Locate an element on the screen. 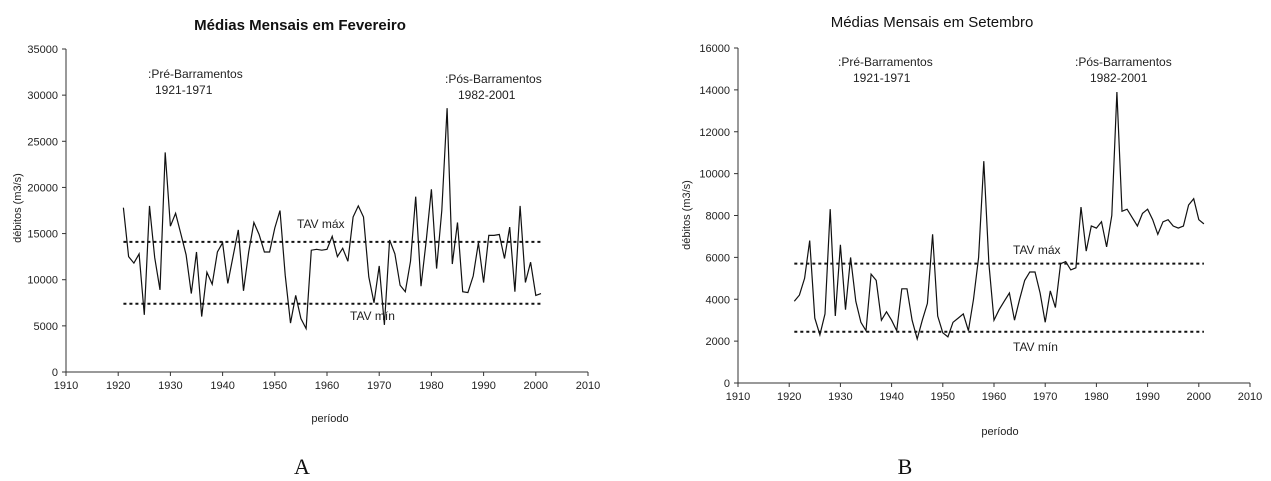 The image size is (1271, 481). chart-b-x-tick-label: 1940 is located at coordinates (891, 397).